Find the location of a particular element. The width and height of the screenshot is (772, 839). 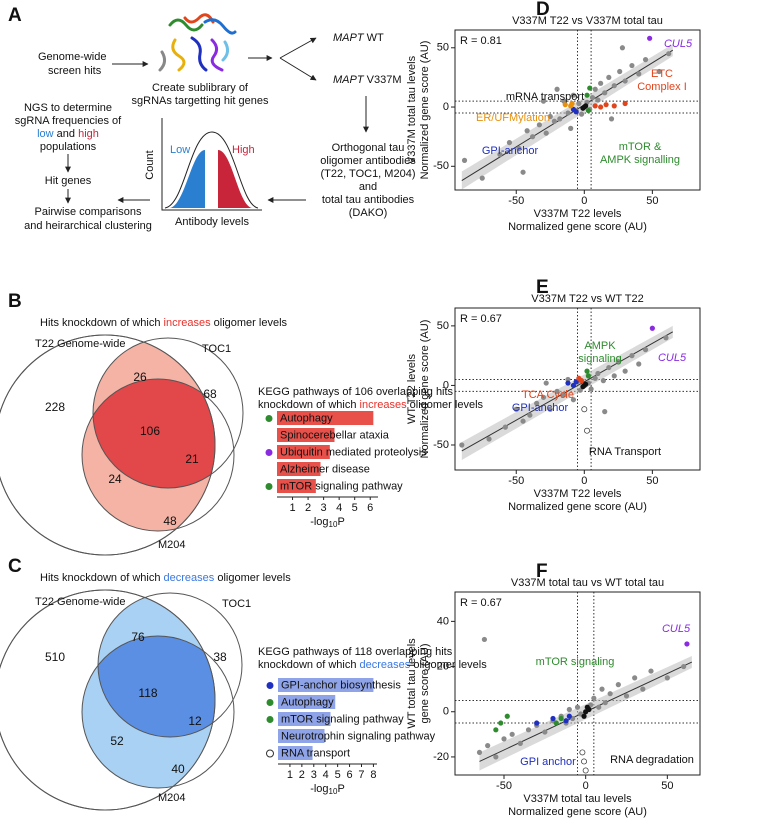

x-tick-label: 4 is located at coordinates (339, 508).